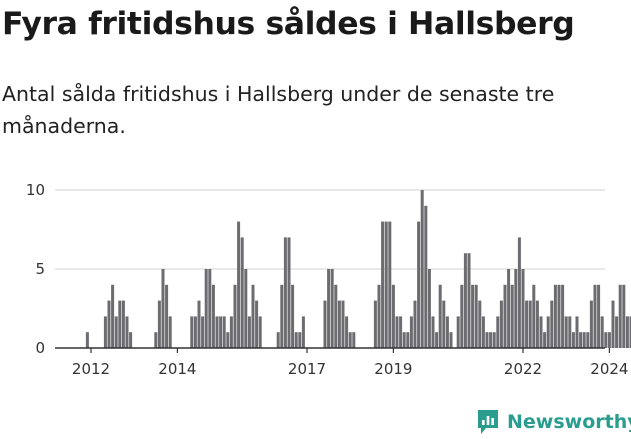 Image resolution: width=631 pixels, height=439 pixels. What do you see at coordinates (91, 369) in the screenshot?
I see `x-tick-label: 2012` at bounding box center [91, 369].